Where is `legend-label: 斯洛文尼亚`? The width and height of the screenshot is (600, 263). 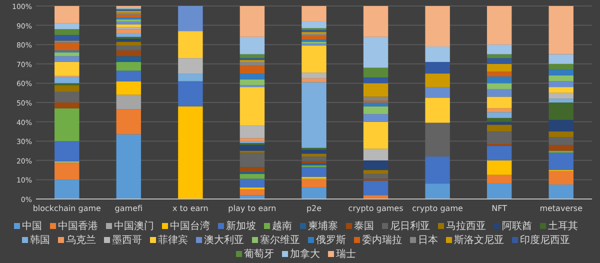
legend-label: 斯洛文尼亚 is located at coordinates (479, 240).